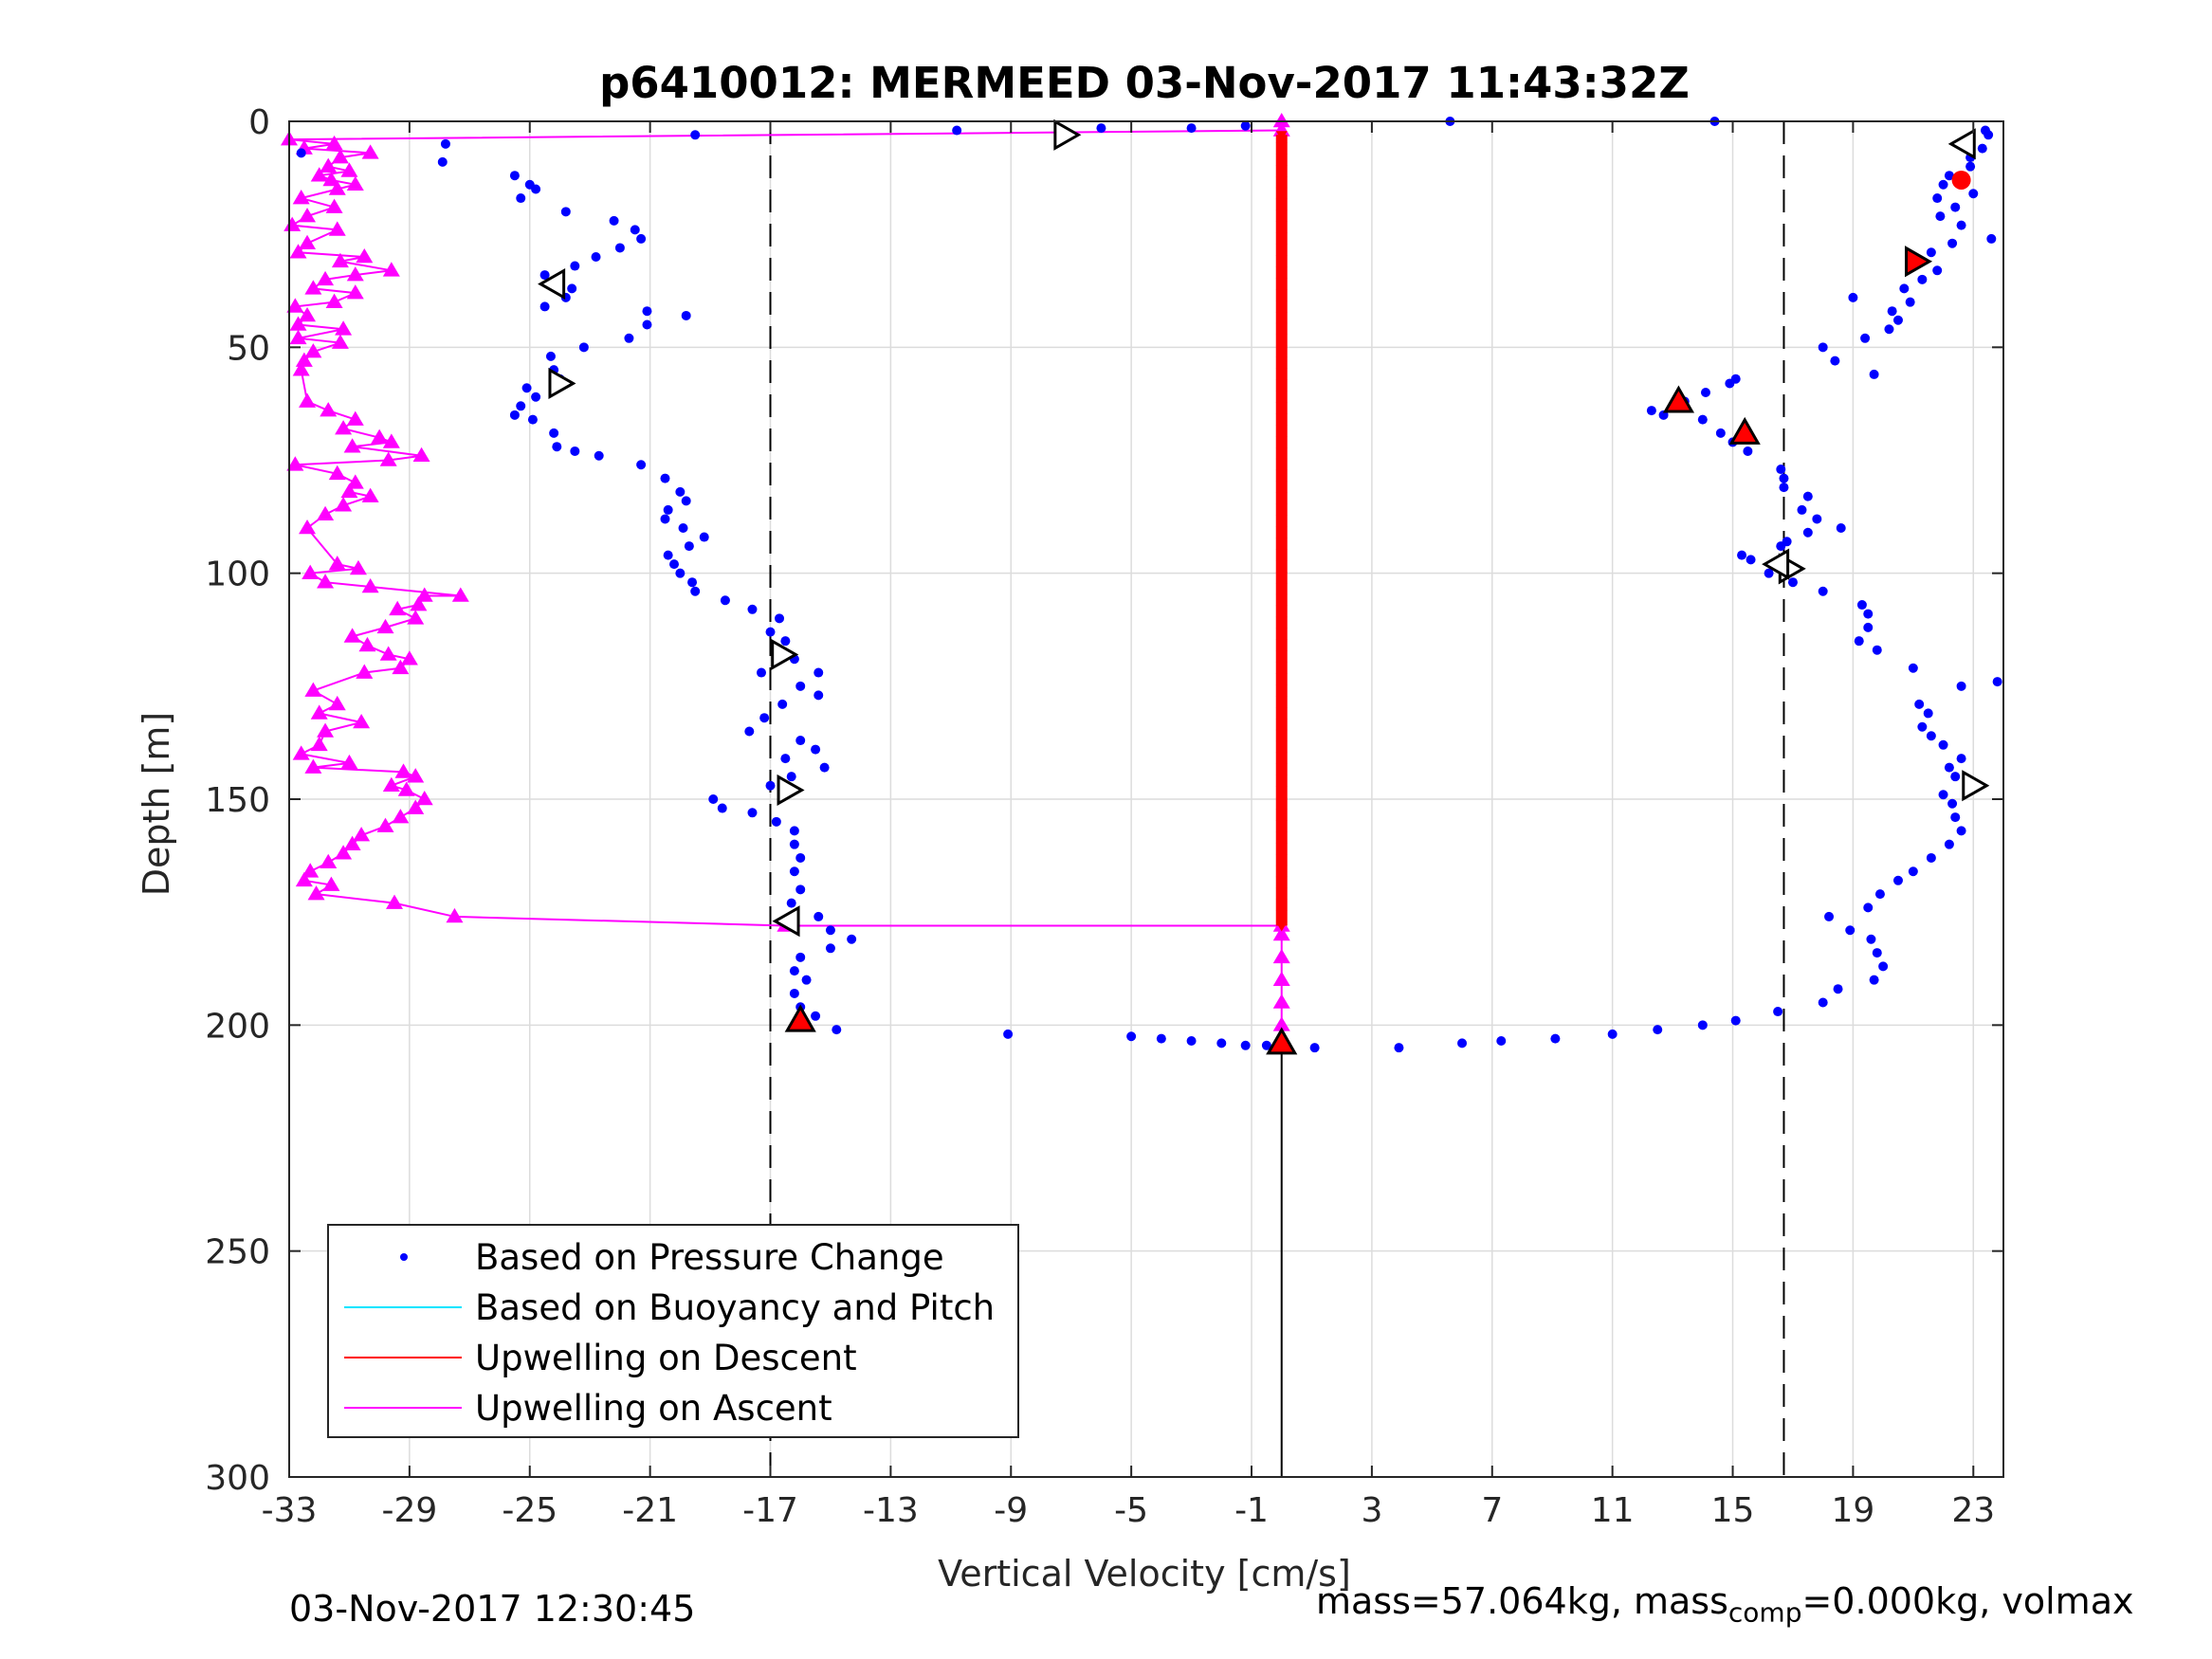 The image size is (2212, 1659). Describe the element at coordinates (237, 1252) in the screenshot. I see `y-tick-label: 250` at that location.